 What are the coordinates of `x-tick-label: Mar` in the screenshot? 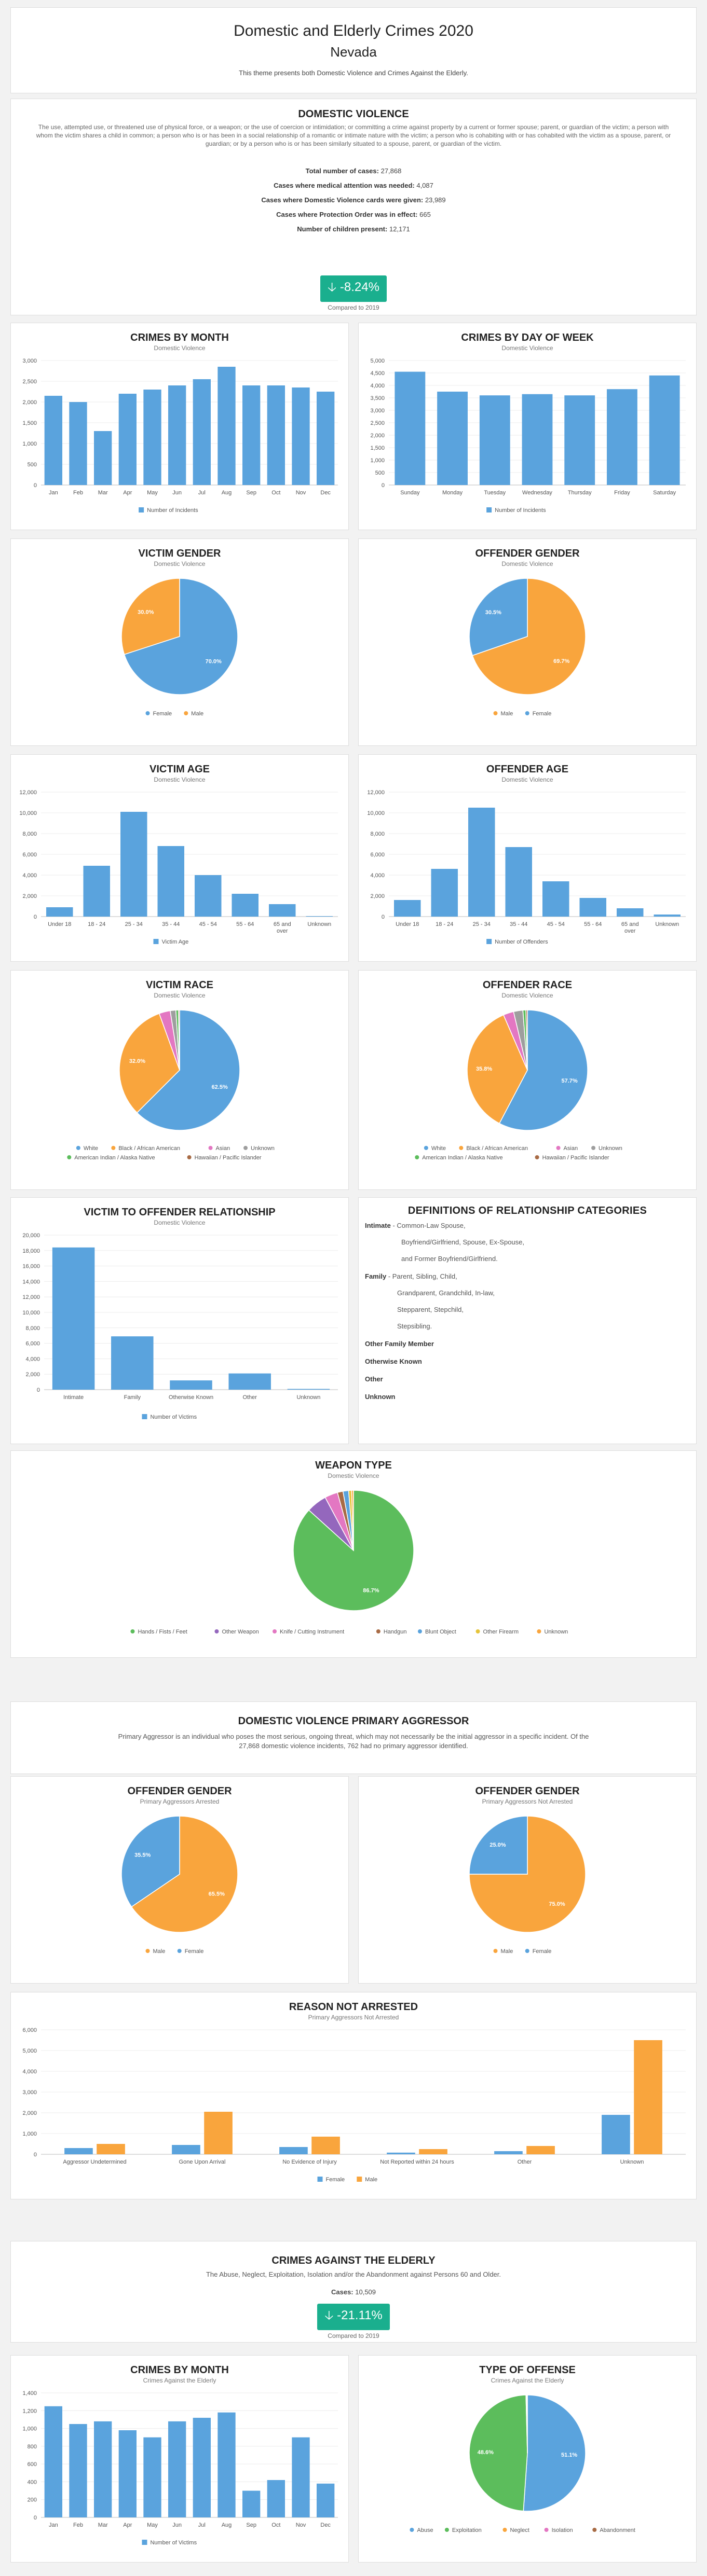 It's located at (103, 493).